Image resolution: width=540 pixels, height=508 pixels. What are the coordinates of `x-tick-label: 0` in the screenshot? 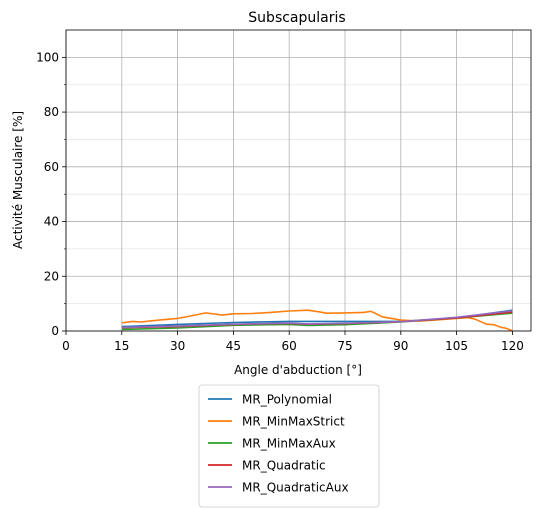 It's located at (66, 346).